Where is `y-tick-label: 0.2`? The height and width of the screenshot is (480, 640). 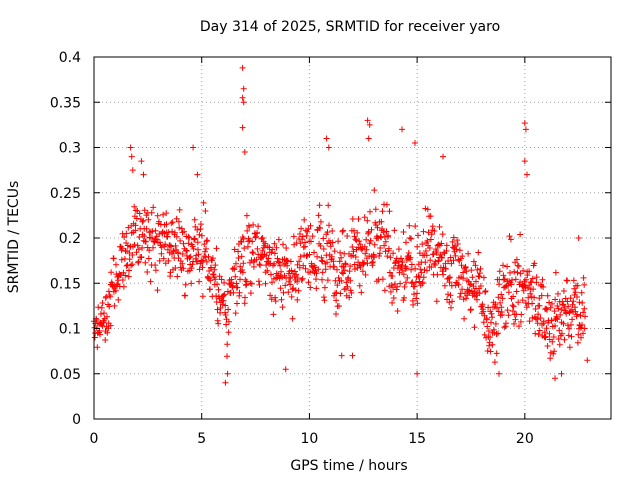 y-tick-label: 0.2 is located at coordinates (70, 239).